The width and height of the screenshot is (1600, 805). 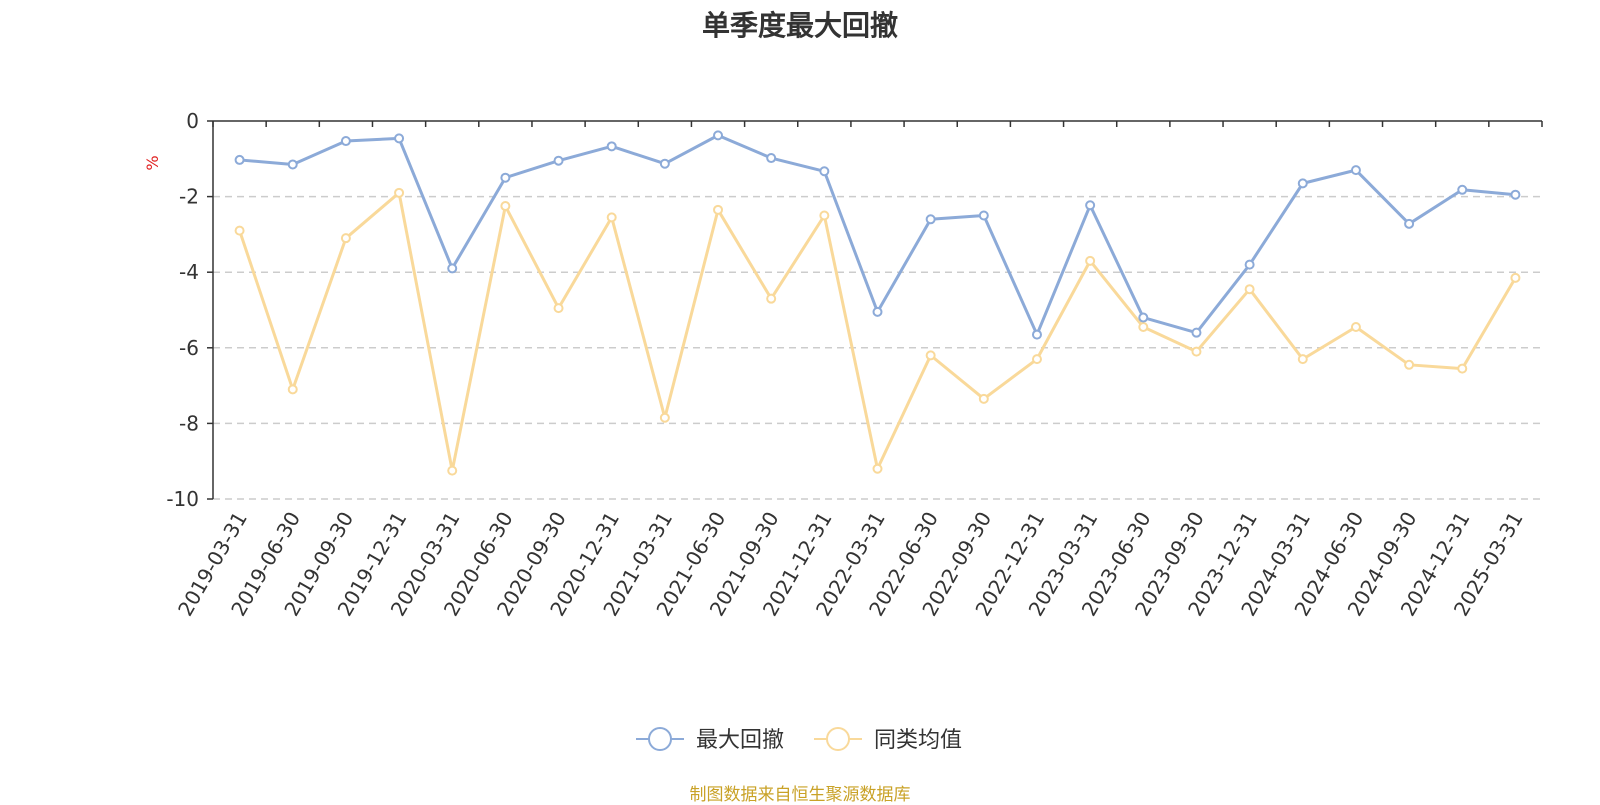 What do you see at coordinates (189, 348) in the screenshot?
I see `y-tick-label: -6` at bounding box center [189, 348].